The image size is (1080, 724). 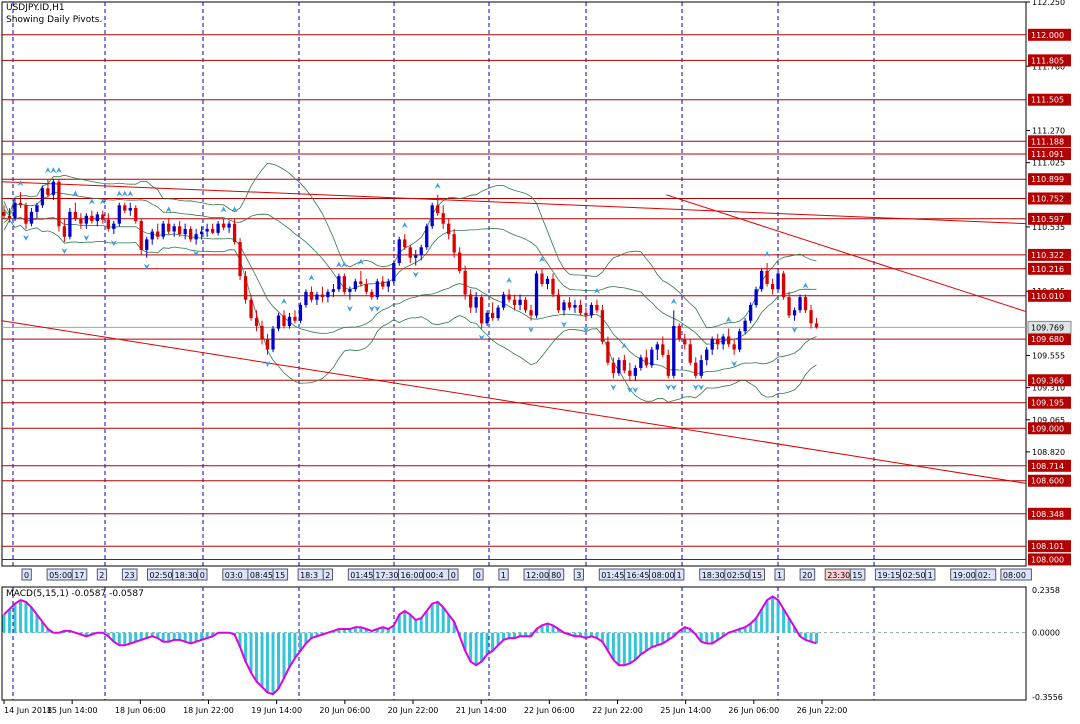 What do you see at coordinates (617, 710) in the screenshot?
I see `date-label-9: 22 Jun 22:00` at bounding box center [617, 710].